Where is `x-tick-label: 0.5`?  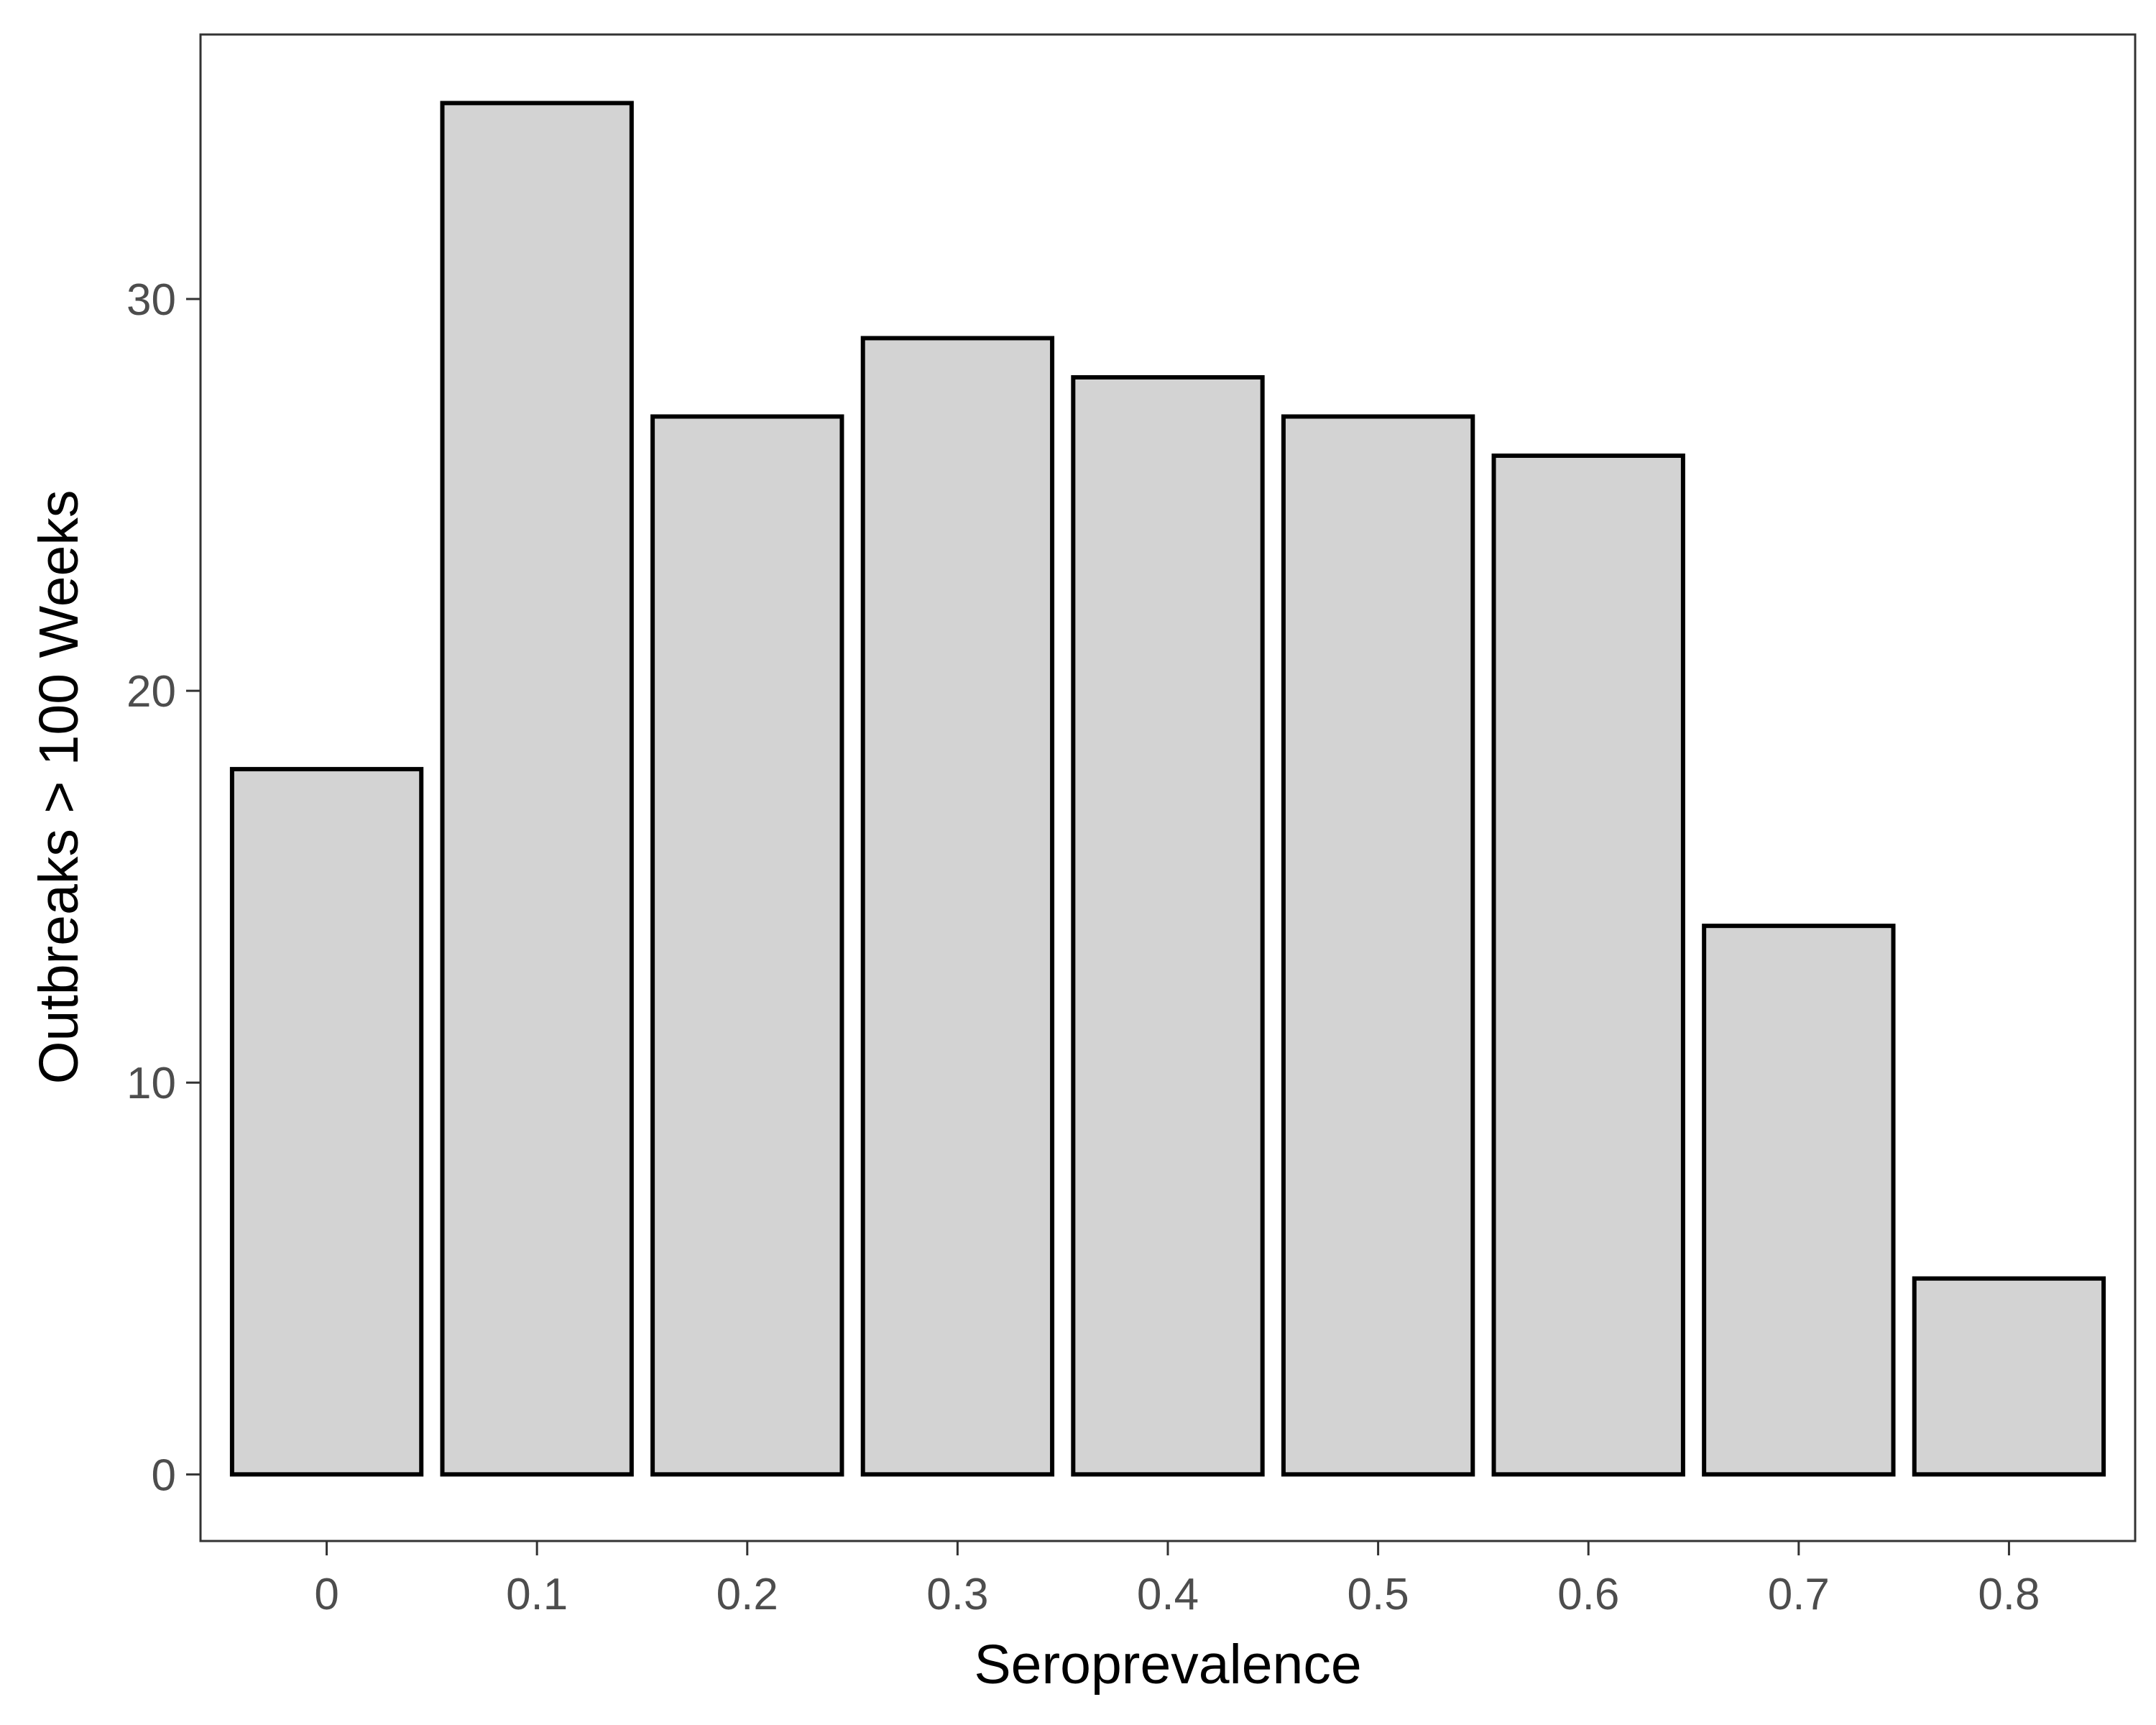
x-tick-label: 0.5 is located at coordinates (1379, 1594).